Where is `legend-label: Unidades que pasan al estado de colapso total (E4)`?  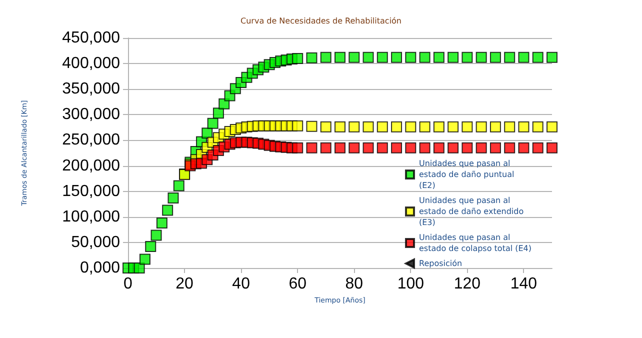 legend-label: Unidades que pasan al estado de colapso total (E4) is located at coordinates (475, 243).